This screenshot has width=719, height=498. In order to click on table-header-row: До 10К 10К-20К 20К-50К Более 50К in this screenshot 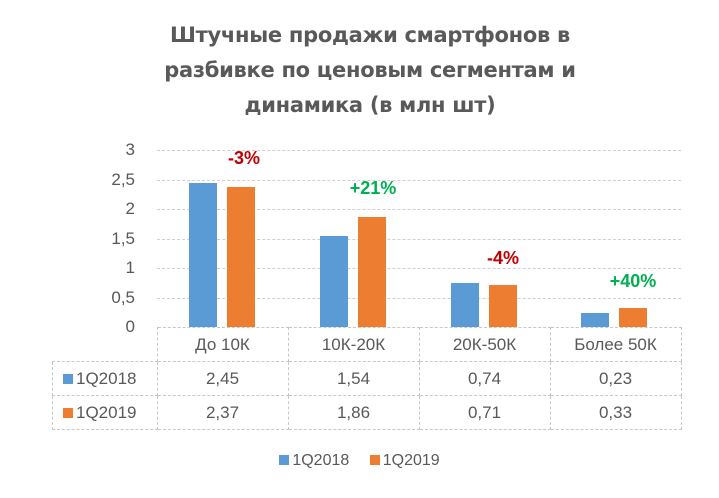, I will do `click(367, 344)`.